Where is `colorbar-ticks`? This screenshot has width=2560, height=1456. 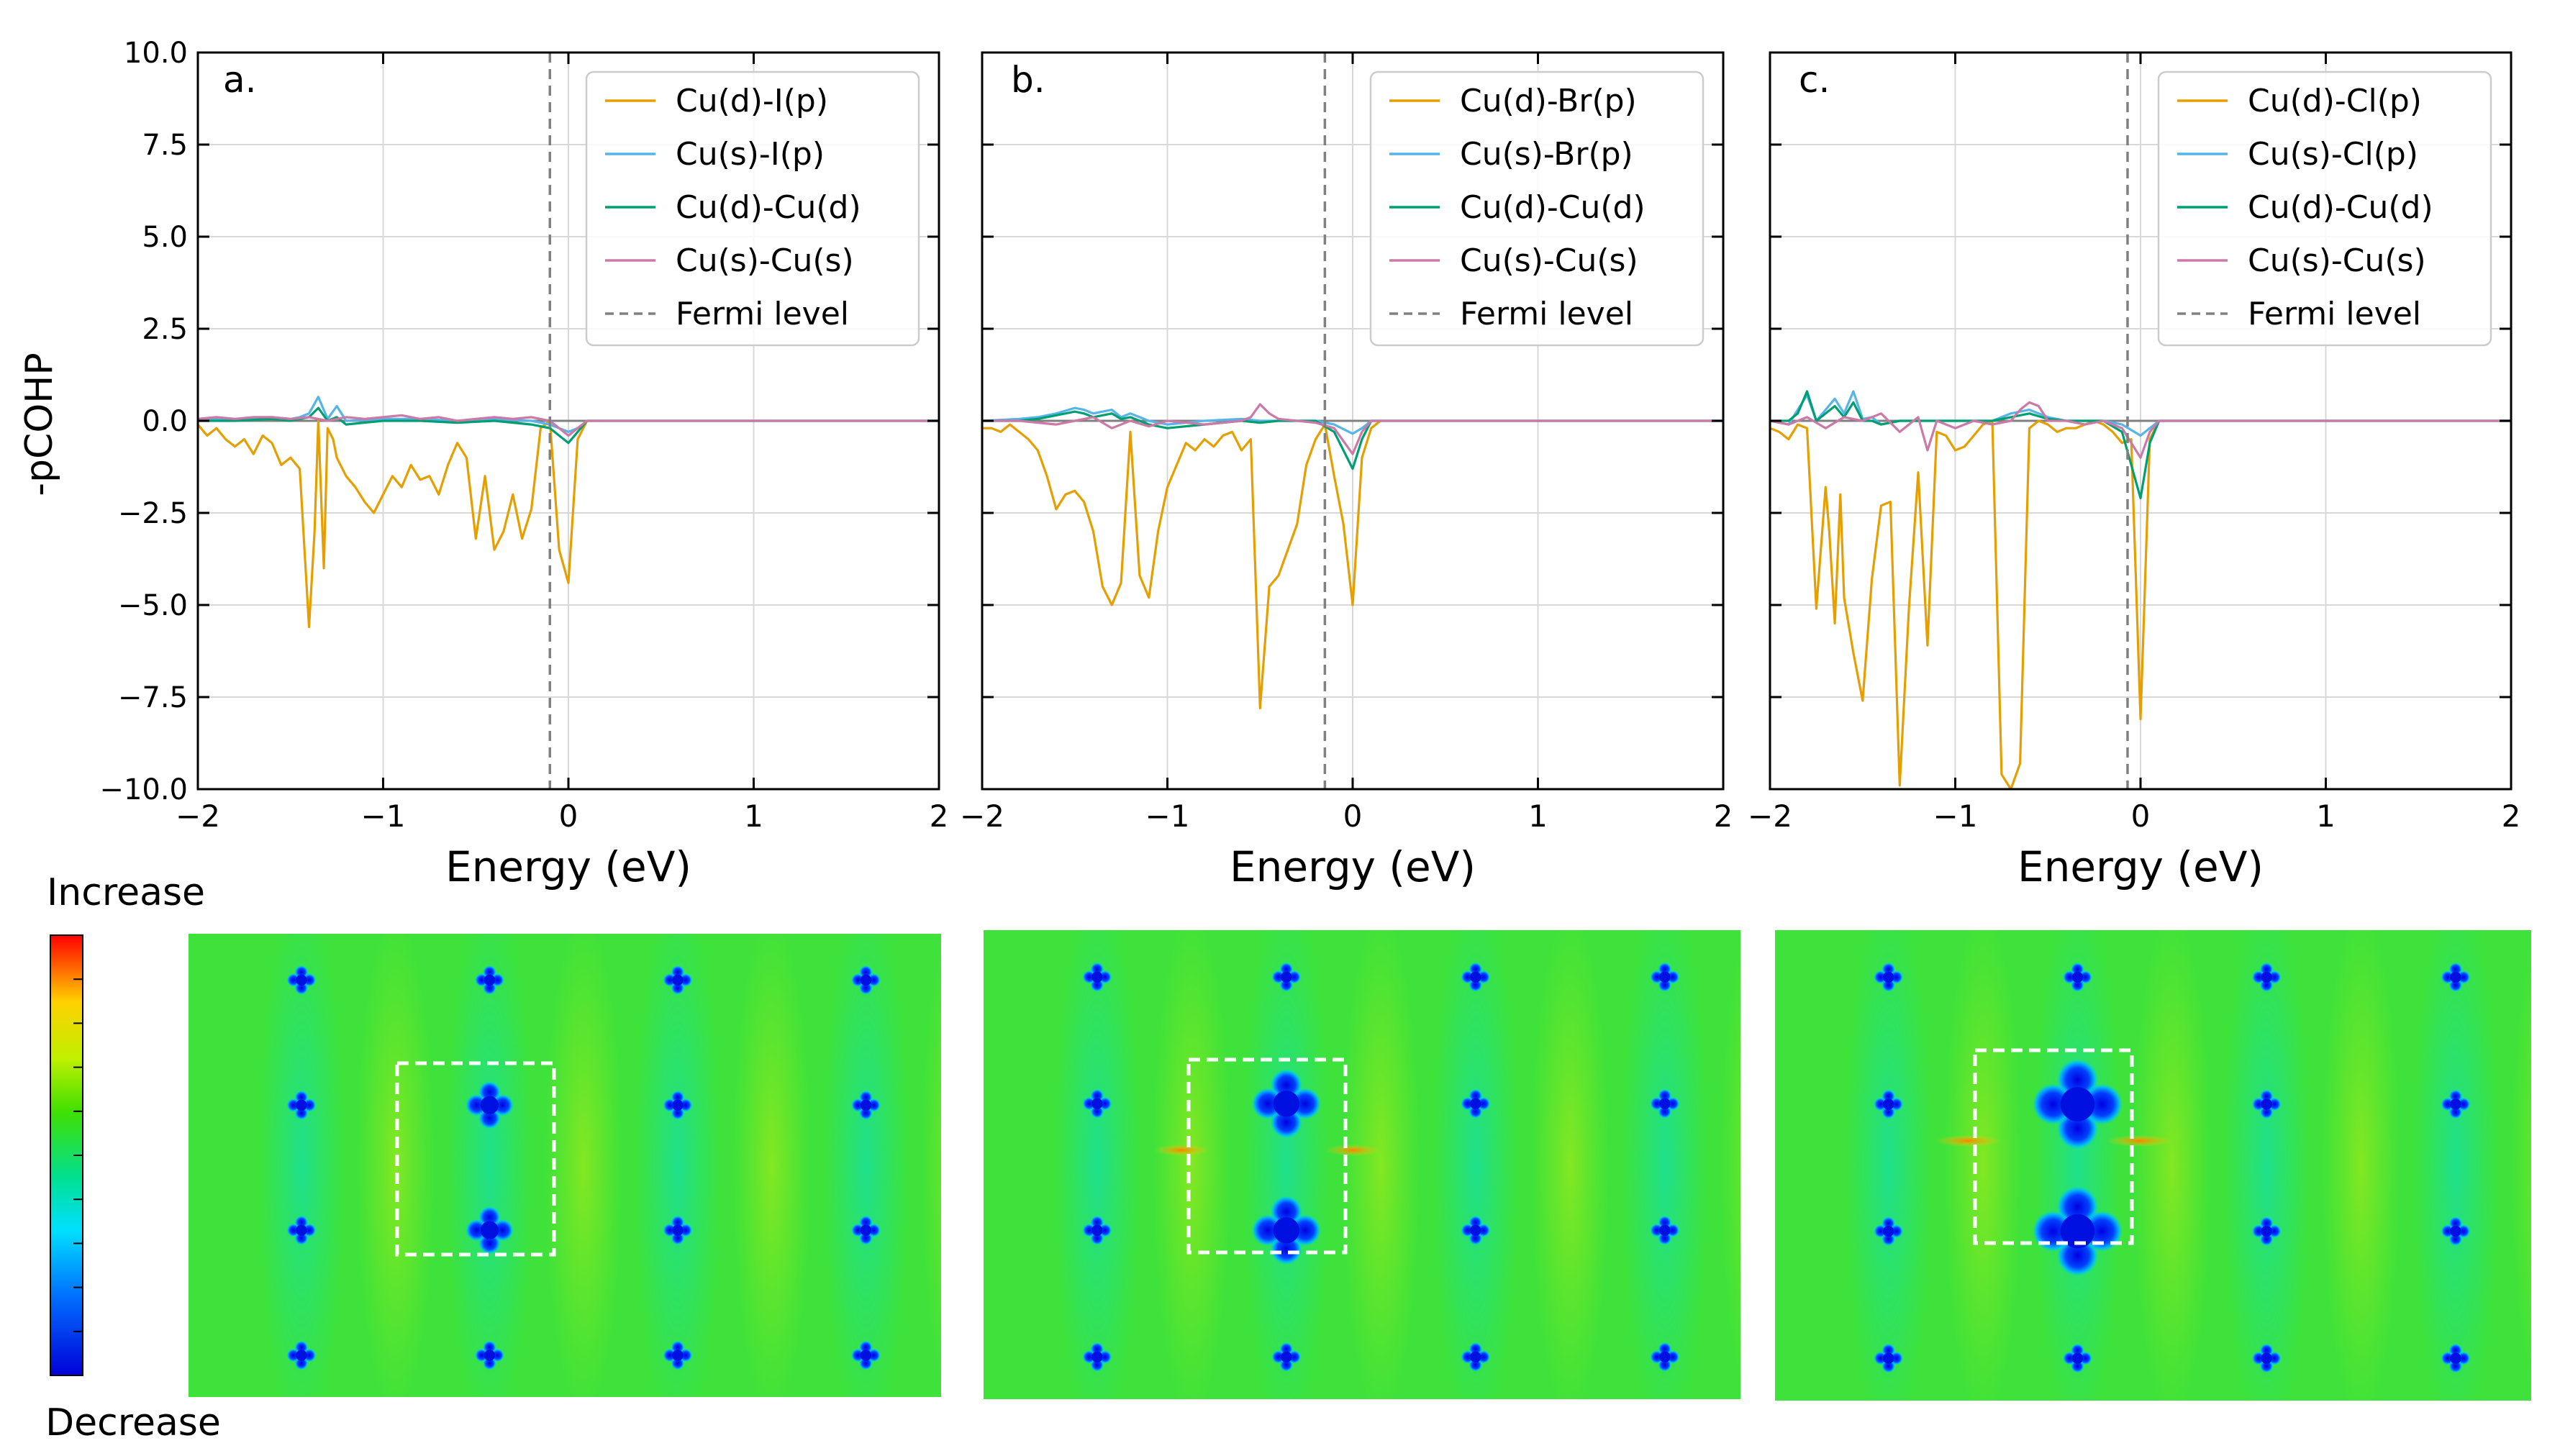 colorbar-ticks is located at coordinates (78, 1155).